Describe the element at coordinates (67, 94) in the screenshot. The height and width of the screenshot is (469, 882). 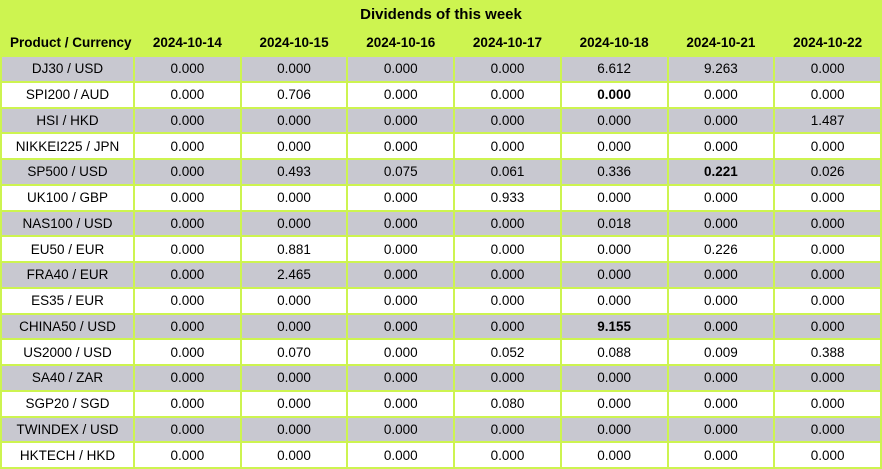
I see `product-cell: SPI200 / AUD` at that location.